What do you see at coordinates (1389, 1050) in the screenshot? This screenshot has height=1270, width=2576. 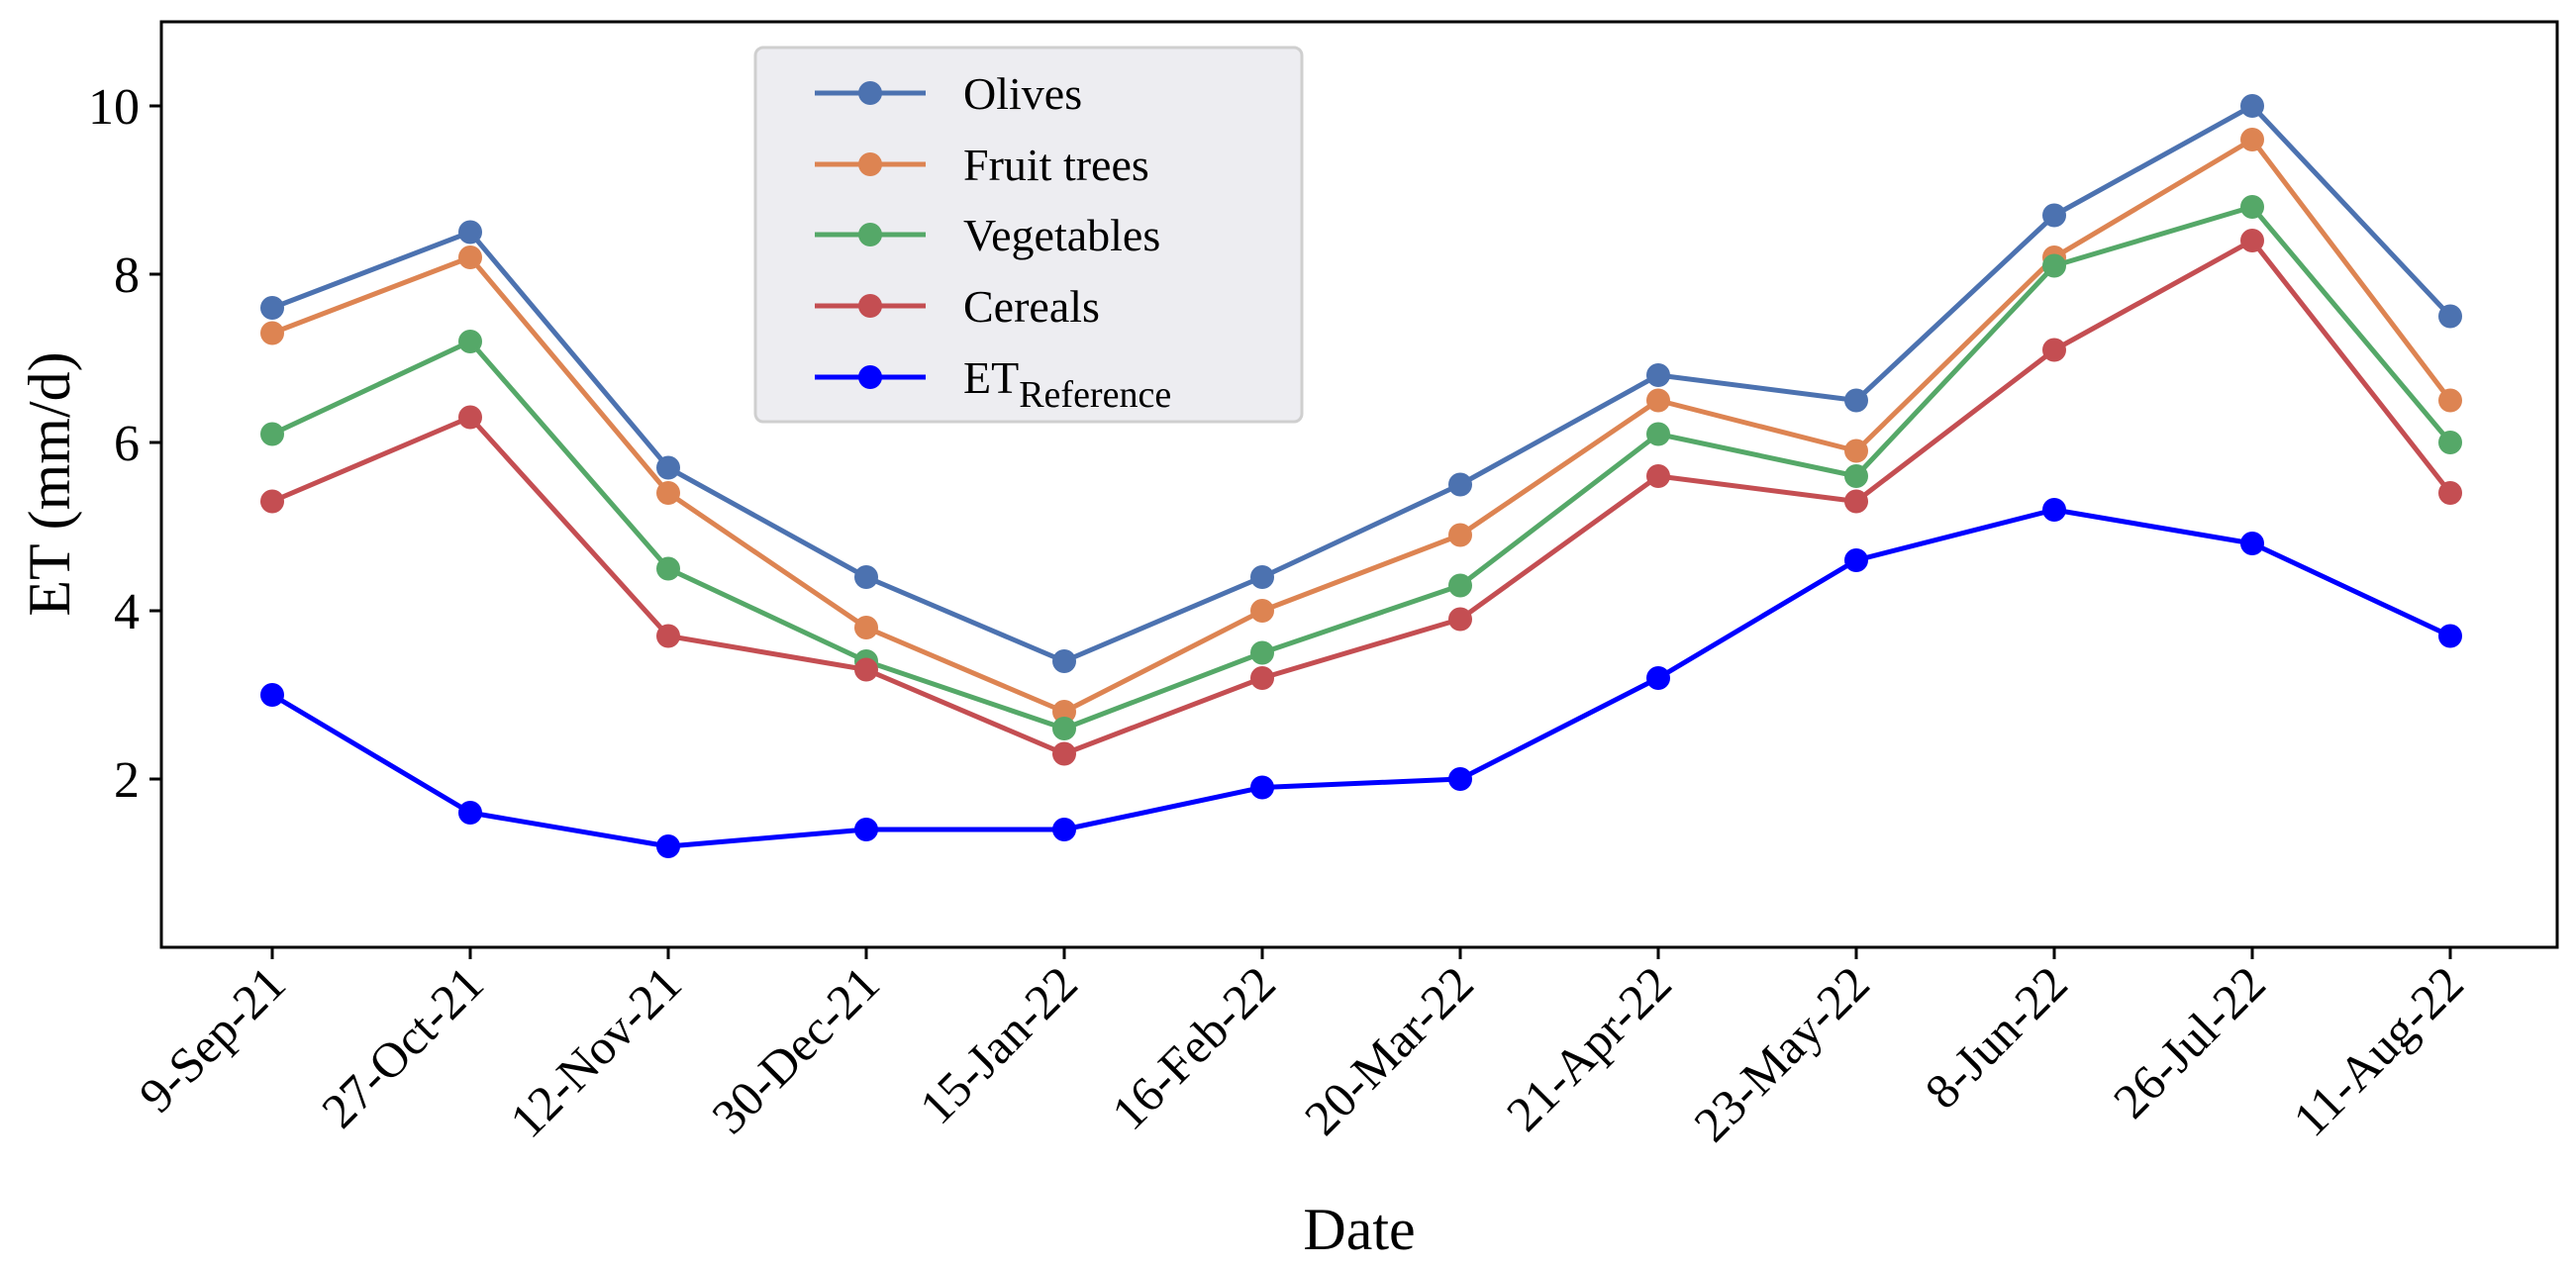 I see `x-tick-label: 20-Mar-22` at bounding box center [1389, 1050].